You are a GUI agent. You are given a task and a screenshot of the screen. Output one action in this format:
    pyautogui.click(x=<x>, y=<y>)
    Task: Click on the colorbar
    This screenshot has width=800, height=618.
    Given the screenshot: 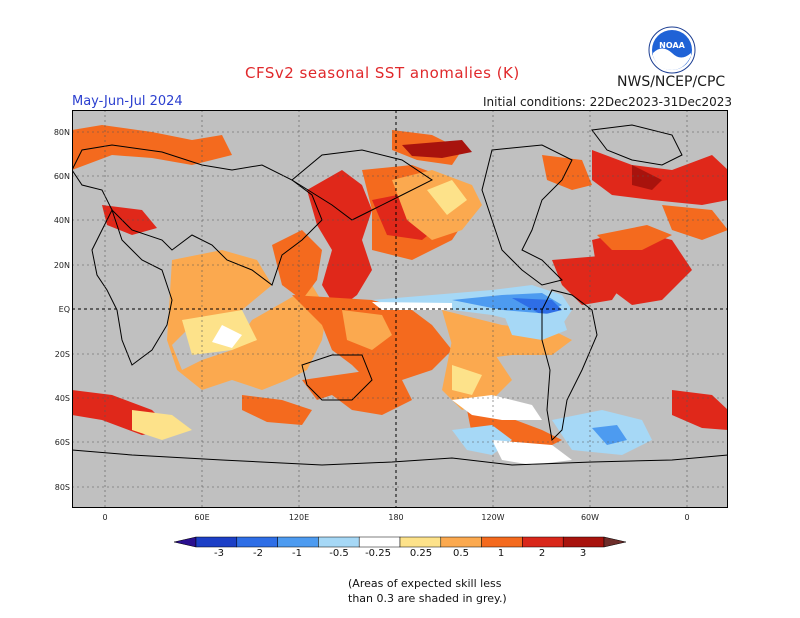 What is the action you would take?
    pyautogui.click(x=400, y=542)
    